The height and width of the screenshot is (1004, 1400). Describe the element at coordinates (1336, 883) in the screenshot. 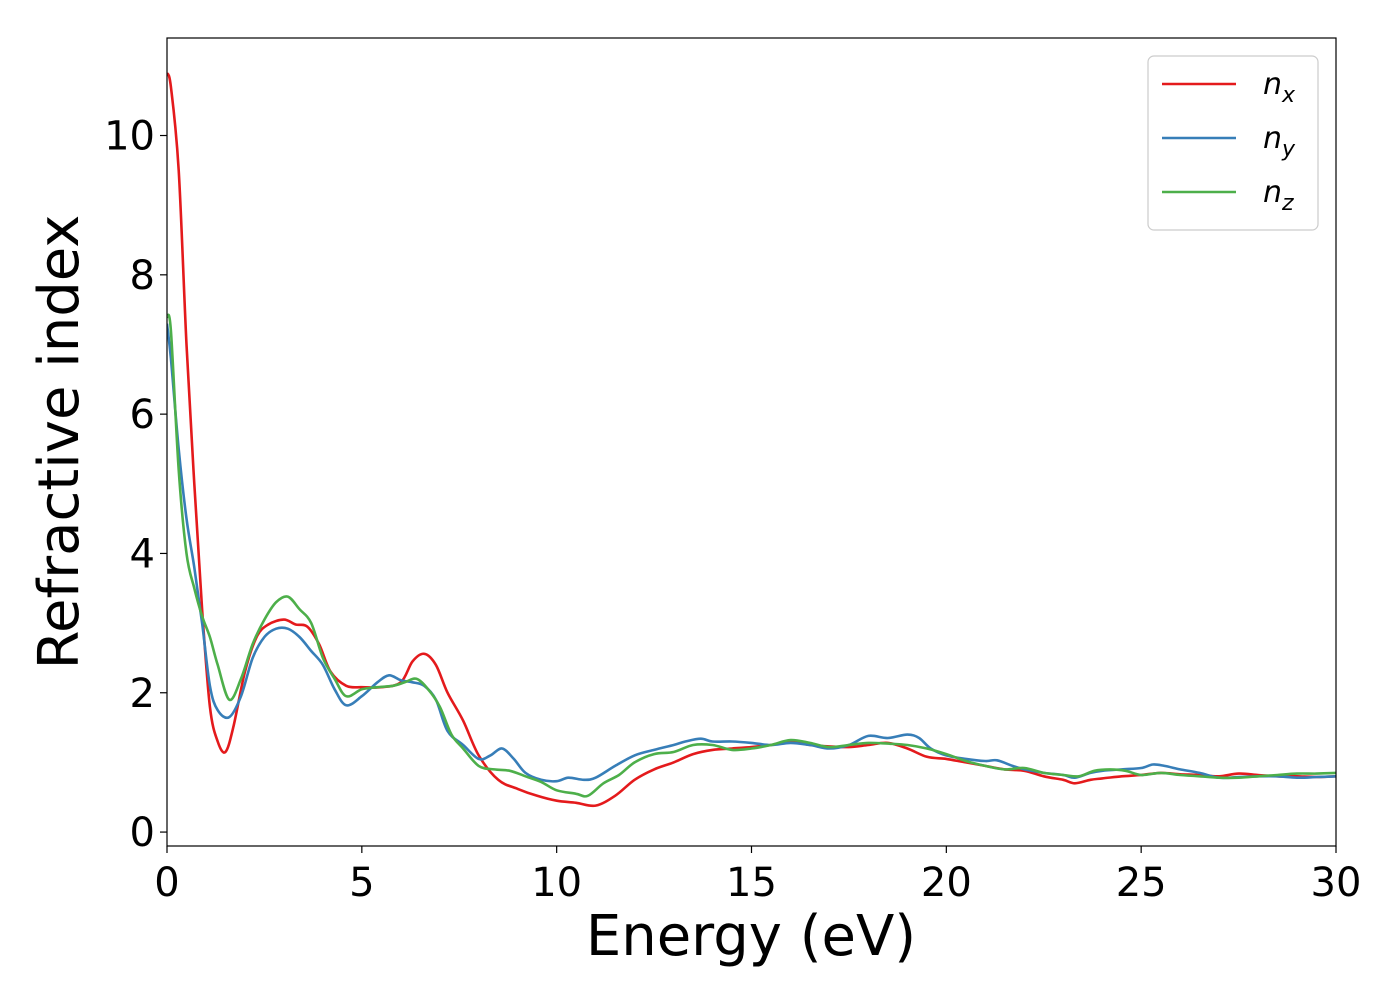

I see `x-tick-label: 30` at that location.